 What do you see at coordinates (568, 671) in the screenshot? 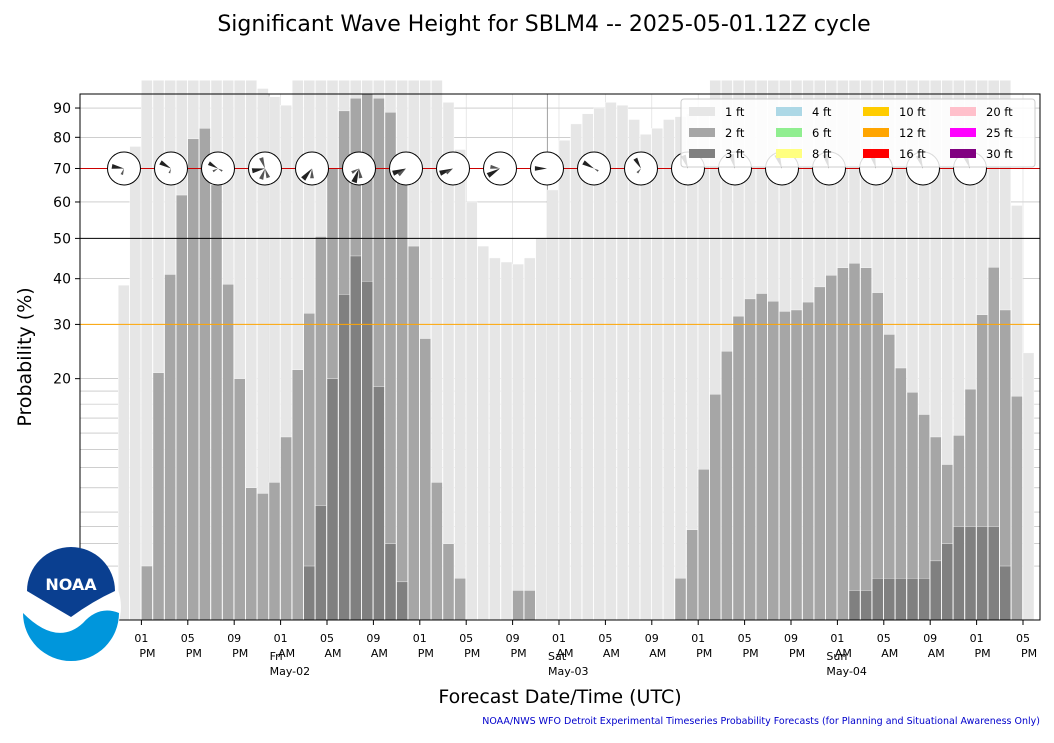
I see `x-tick-date: May-03` at bounding box center [568, 671].